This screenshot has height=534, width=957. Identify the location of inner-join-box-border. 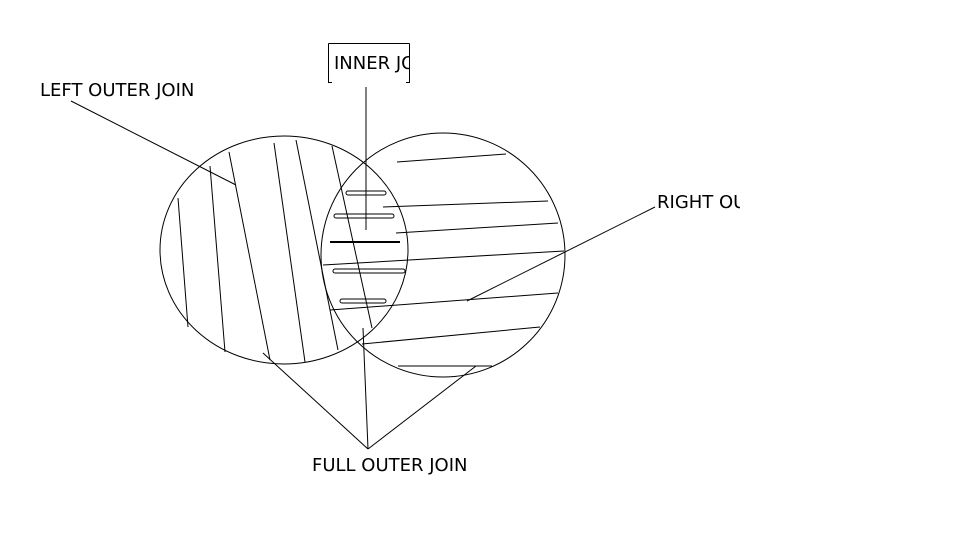
(369, 63).